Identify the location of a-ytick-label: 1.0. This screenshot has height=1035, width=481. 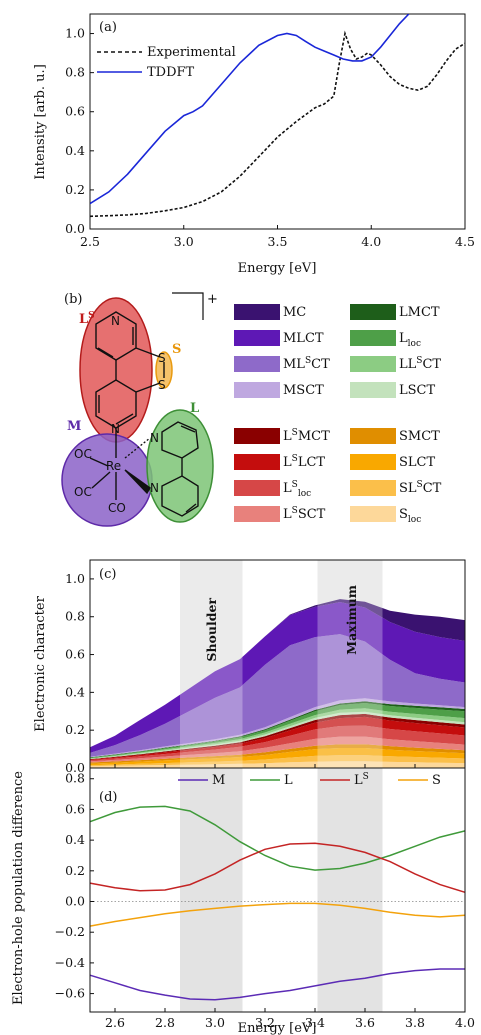
(75, 33).